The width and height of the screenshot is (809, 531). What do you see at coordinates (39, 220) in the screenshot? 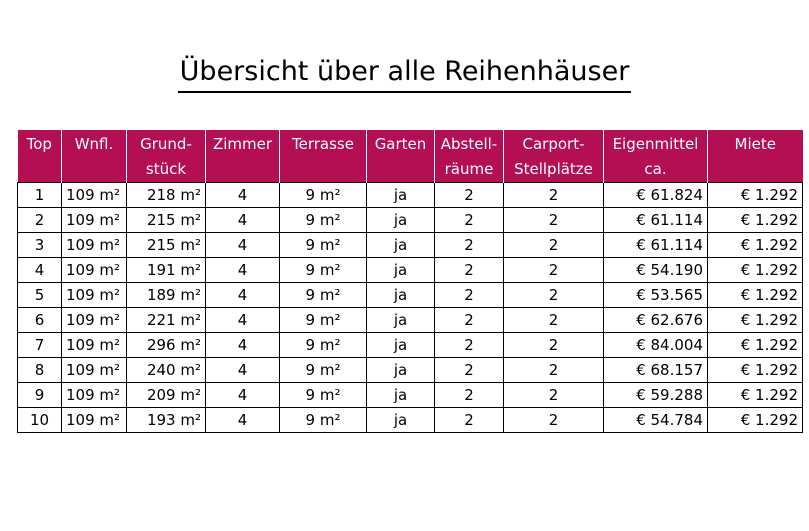
I see `cell-top: 2` at bounding box center [39, 220].